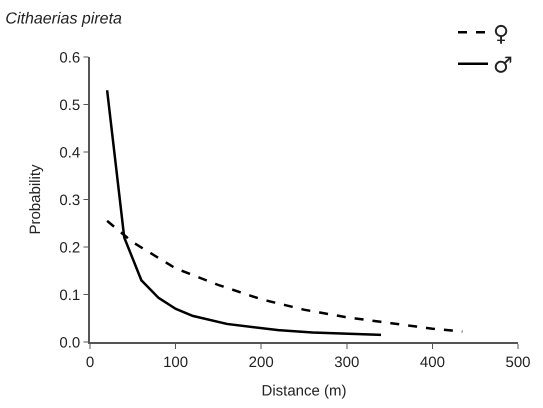  I want to click on x-tick-label: 400, so click(432, 362).